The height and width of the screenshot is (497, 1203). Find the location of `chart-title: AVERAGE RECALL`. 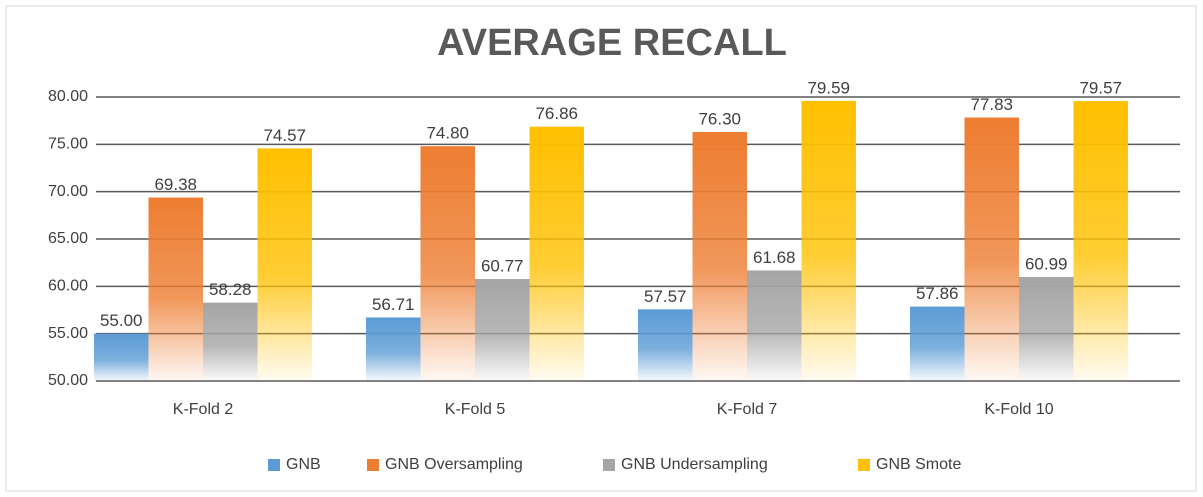

chart-title: AVERAGE RECALL is located at coordinates (612, 43).